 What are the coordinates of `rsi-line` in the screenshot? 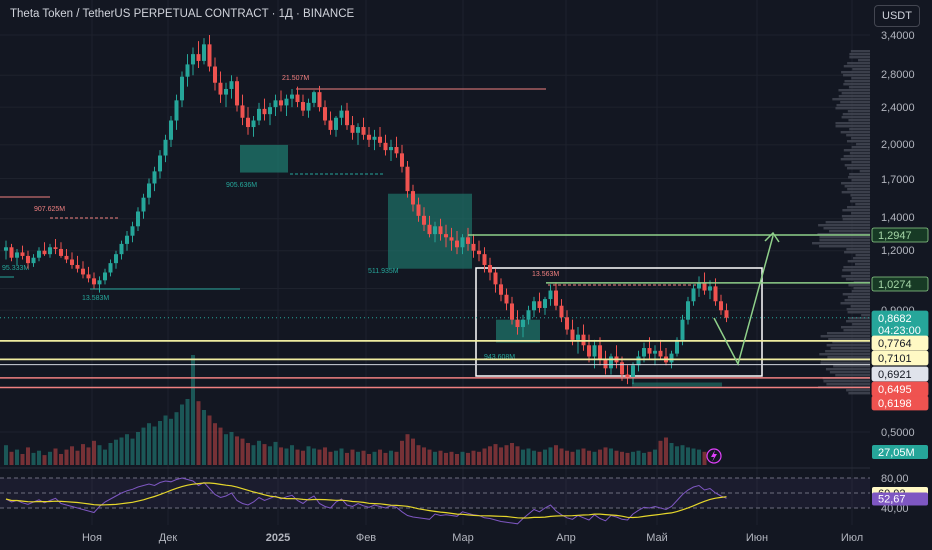 It's located at (366, 501).